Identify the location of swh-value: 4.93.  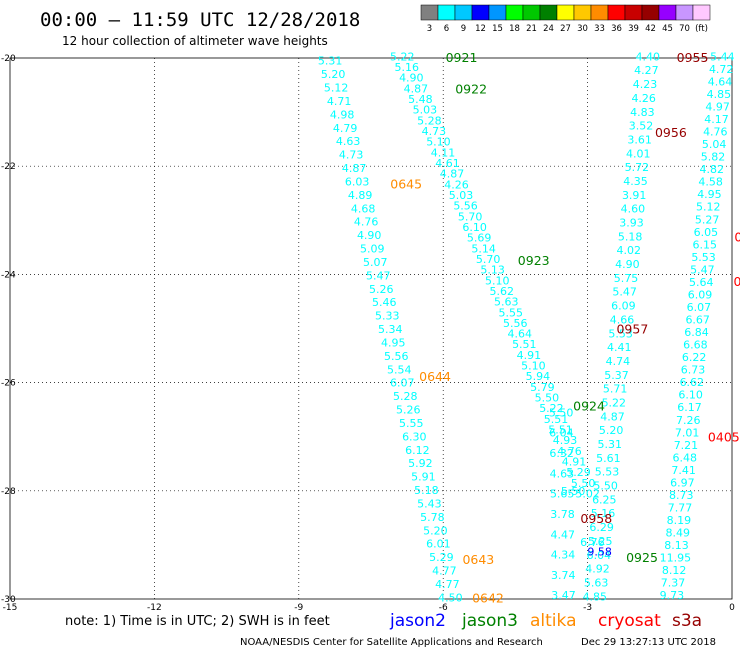
(565, 440).